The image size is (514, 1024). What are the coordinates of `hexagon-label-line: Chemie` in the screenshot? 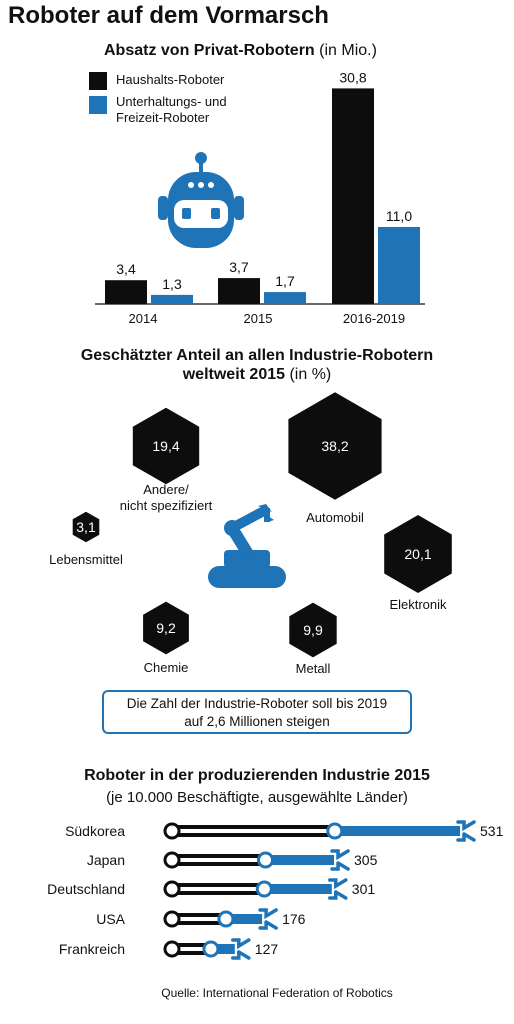 It's located at (166, 667).